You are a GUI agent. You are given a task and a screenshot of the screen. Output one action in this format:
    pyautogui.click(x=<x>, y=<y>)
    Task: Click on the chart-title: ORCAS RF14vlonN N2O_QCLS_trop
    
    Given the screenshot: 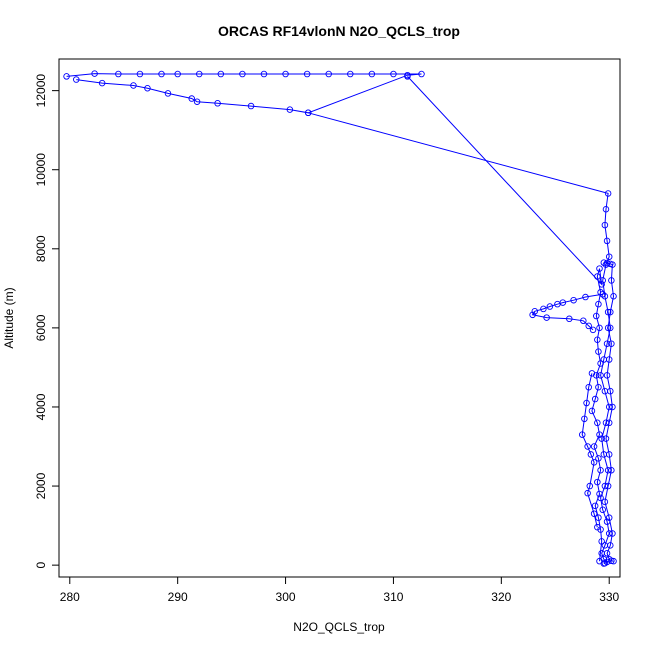 What is the action you would take?
    pyautogui.click(x=339, y=31)
    